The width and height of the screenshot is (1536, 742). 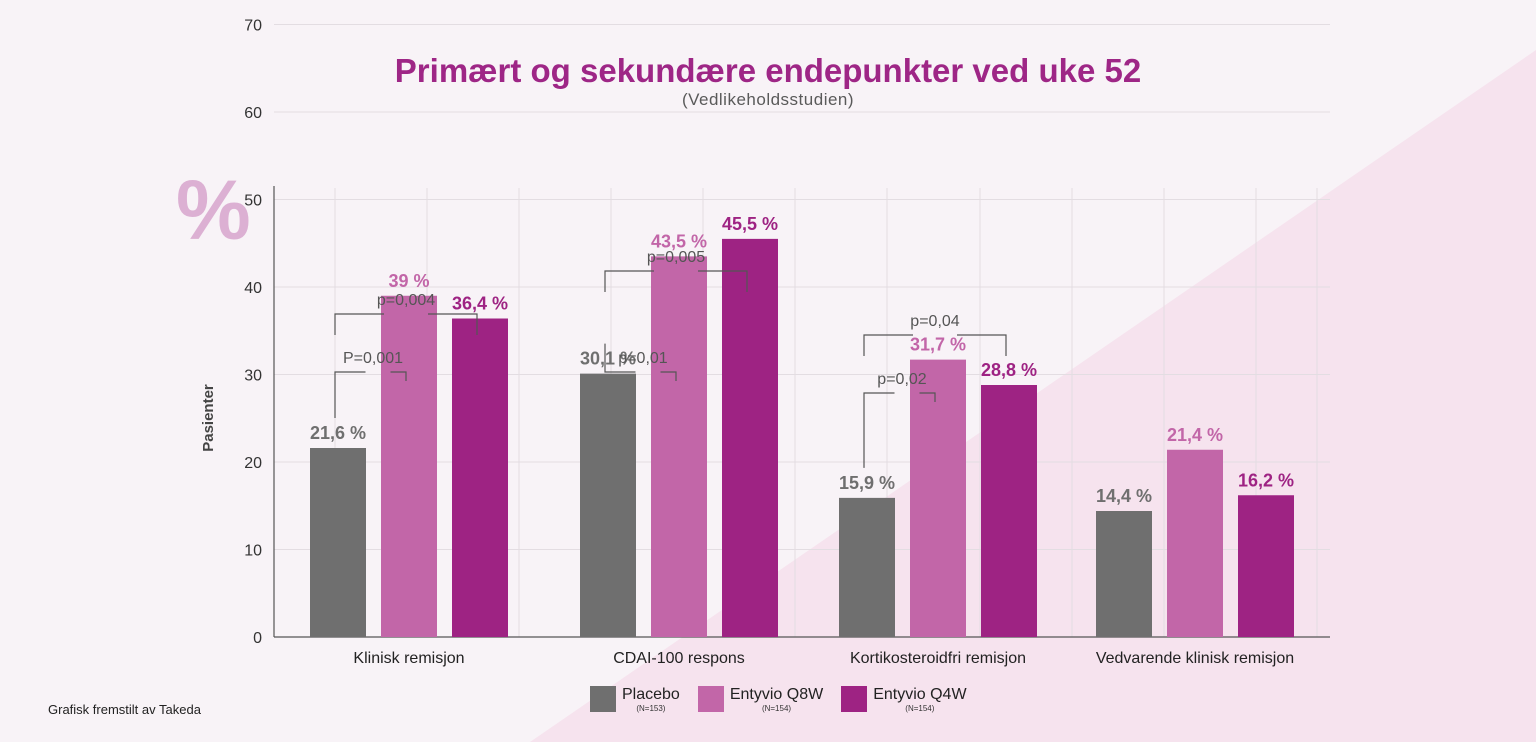 What do you see at coordinates (1266, 480) in the screenshot?
I see `data-label: 16,2 %` at bounding box center [1266, 480].